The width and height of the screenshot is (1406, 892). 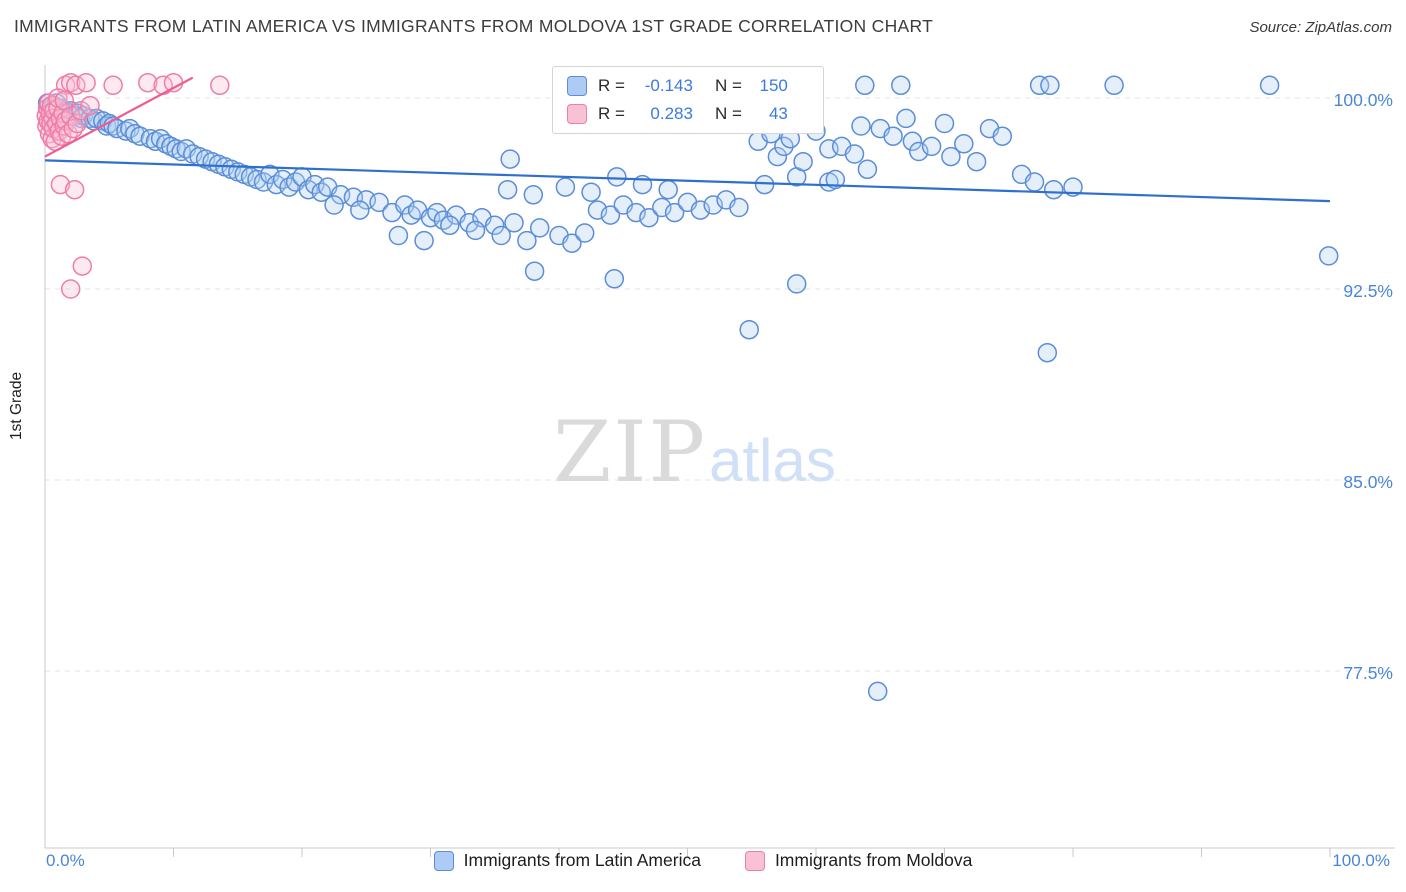 What do you see at coordinates (1368, 482) in the screenshot?
I see `svg-text: 85.0%` at bounding box center [1368, 482].